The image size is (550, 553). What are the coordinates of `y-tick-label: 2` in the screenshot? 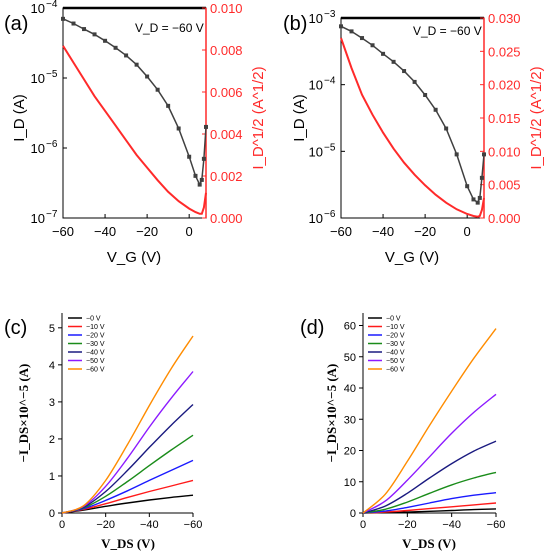 It's located at (52, 440).